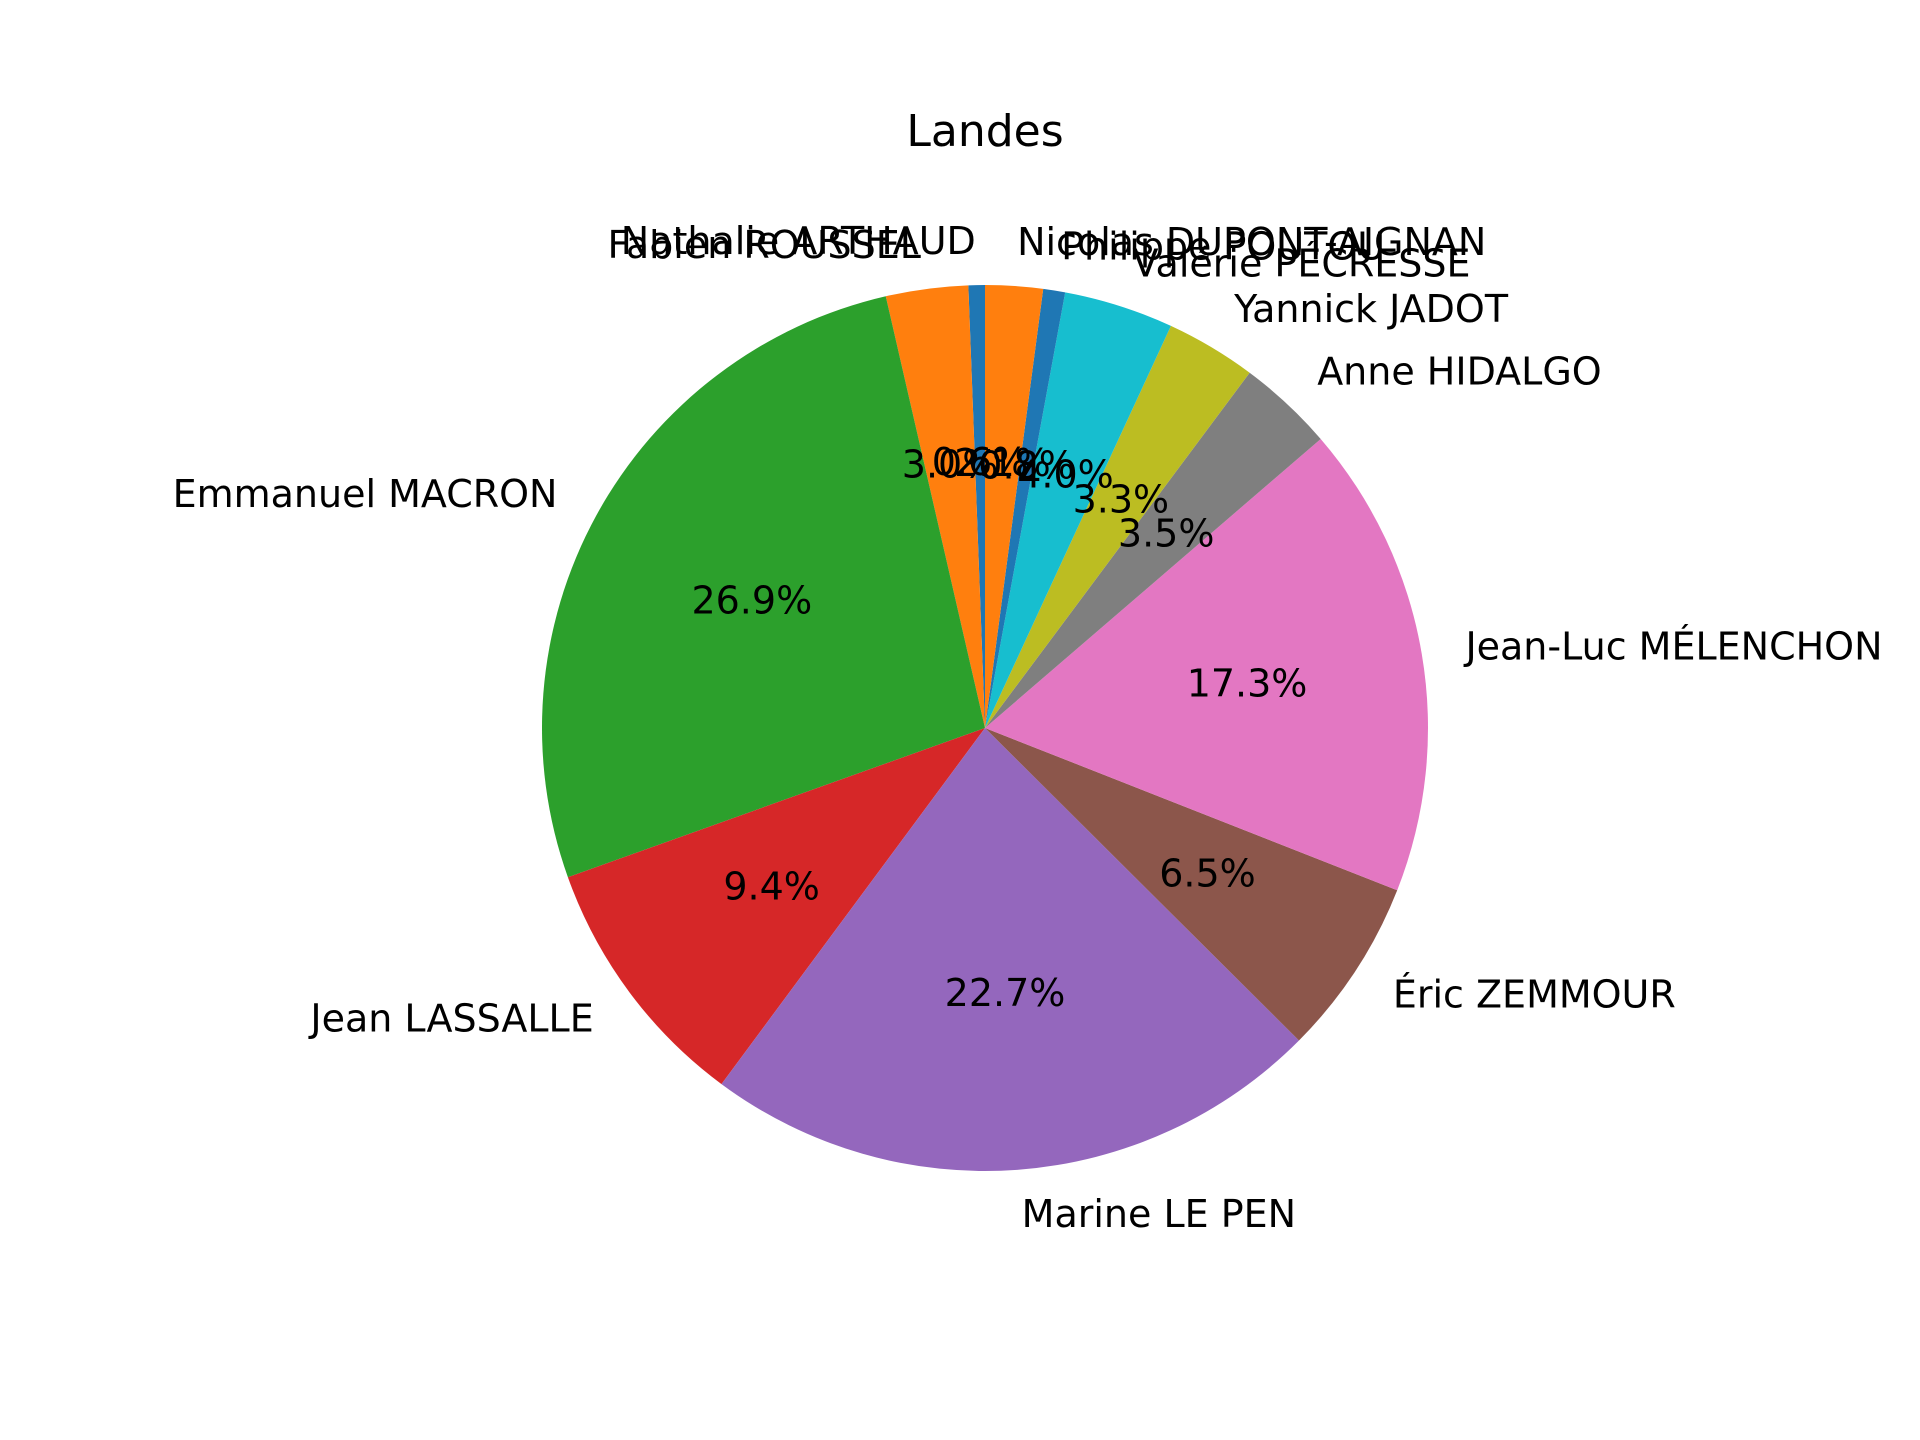 The image size is (1920, 1440). I want to click on pie-slice-marine-le-pen, so click(1010, 949).